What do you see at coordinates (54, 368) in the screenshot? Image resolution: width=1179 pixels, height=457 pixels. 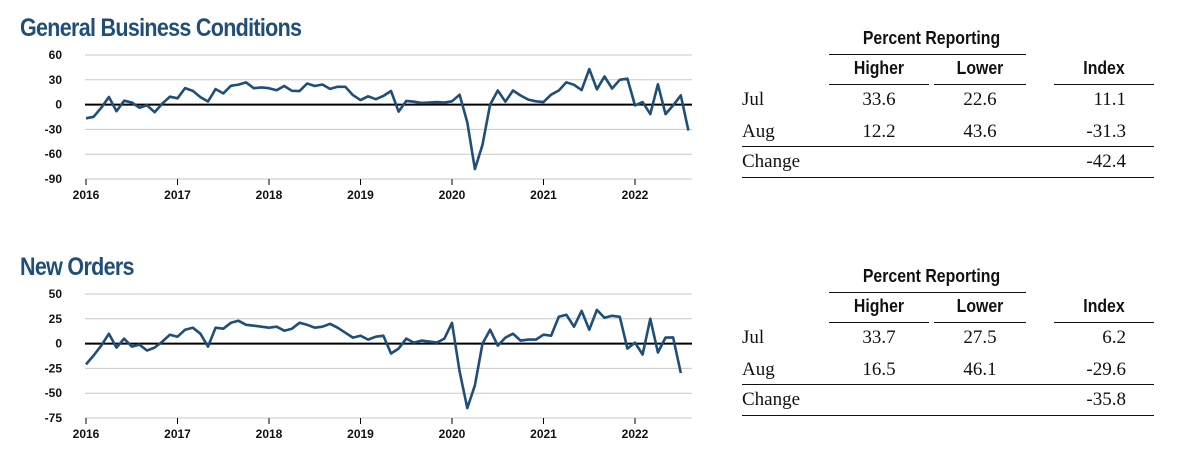 I see `y-tick-label: -25` at bounding box center [54, 368].